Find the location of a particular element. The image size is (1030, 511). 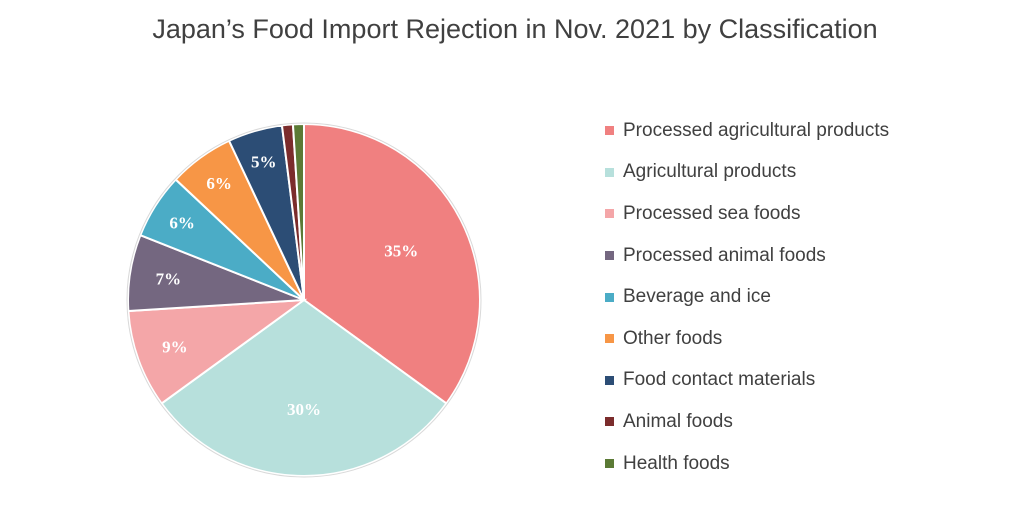

legend-label: Health foods is located at coordinates (676, 463).